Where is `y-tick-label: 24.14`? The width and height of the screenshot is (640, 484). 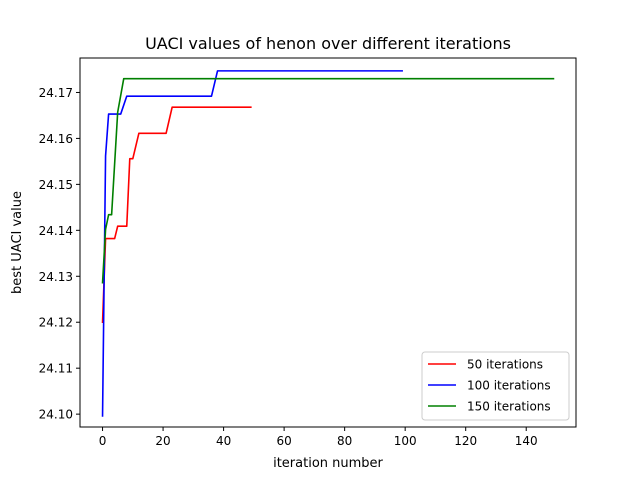 y-tick-label: 24.14 is located at coordinates (56, 231).